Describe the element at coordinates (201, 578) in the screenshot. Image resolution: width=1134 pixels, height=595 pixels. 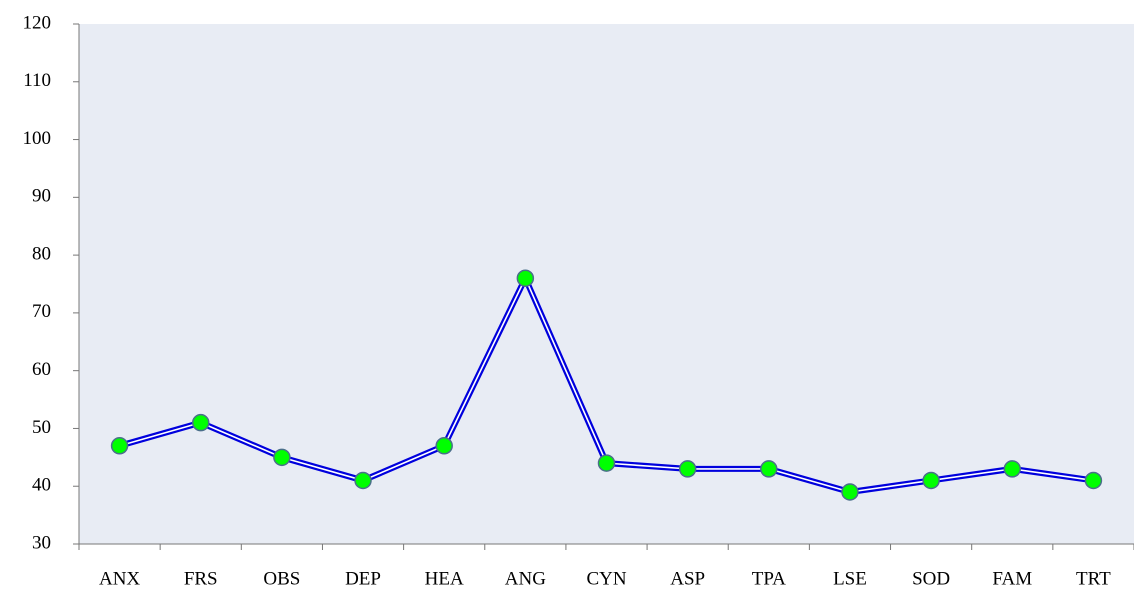
I see `x-tick-label: FRS` at that location.